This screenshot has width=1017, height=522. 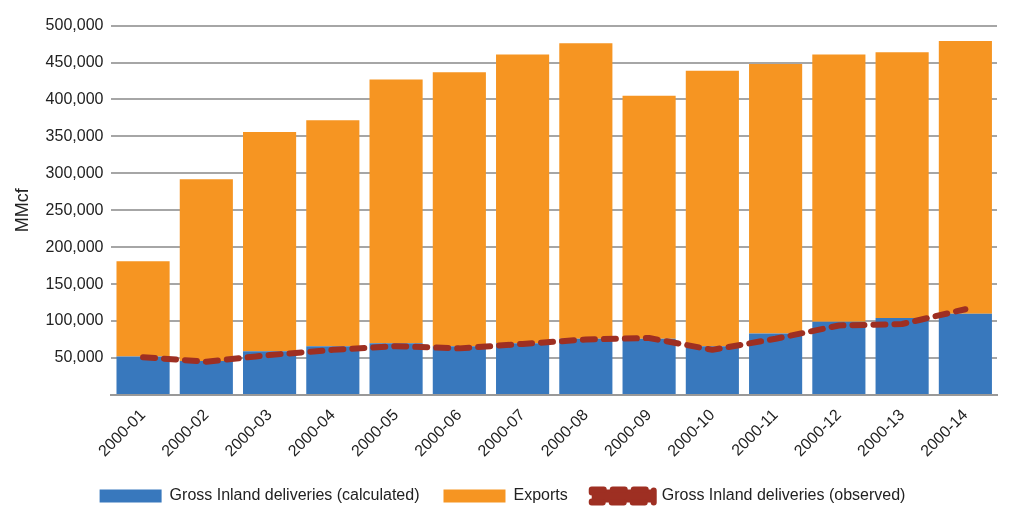 What do you see at coordinates (74, 25) in the screenshot?
I see `y-tick-label: 500,000` at bounding box center [74, 25].